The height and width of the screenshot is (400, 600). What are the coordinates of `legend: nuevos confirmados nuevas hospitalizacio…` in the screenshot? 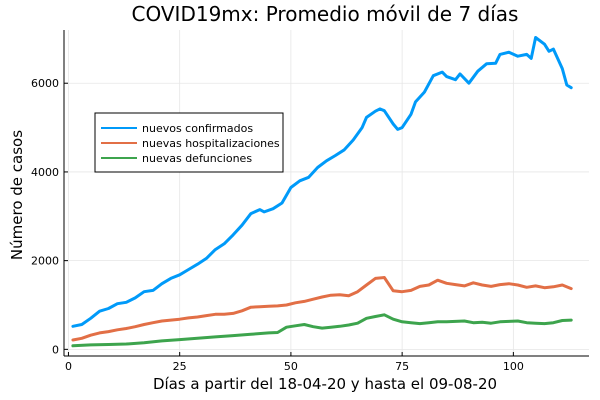 It's located at (189, 142).